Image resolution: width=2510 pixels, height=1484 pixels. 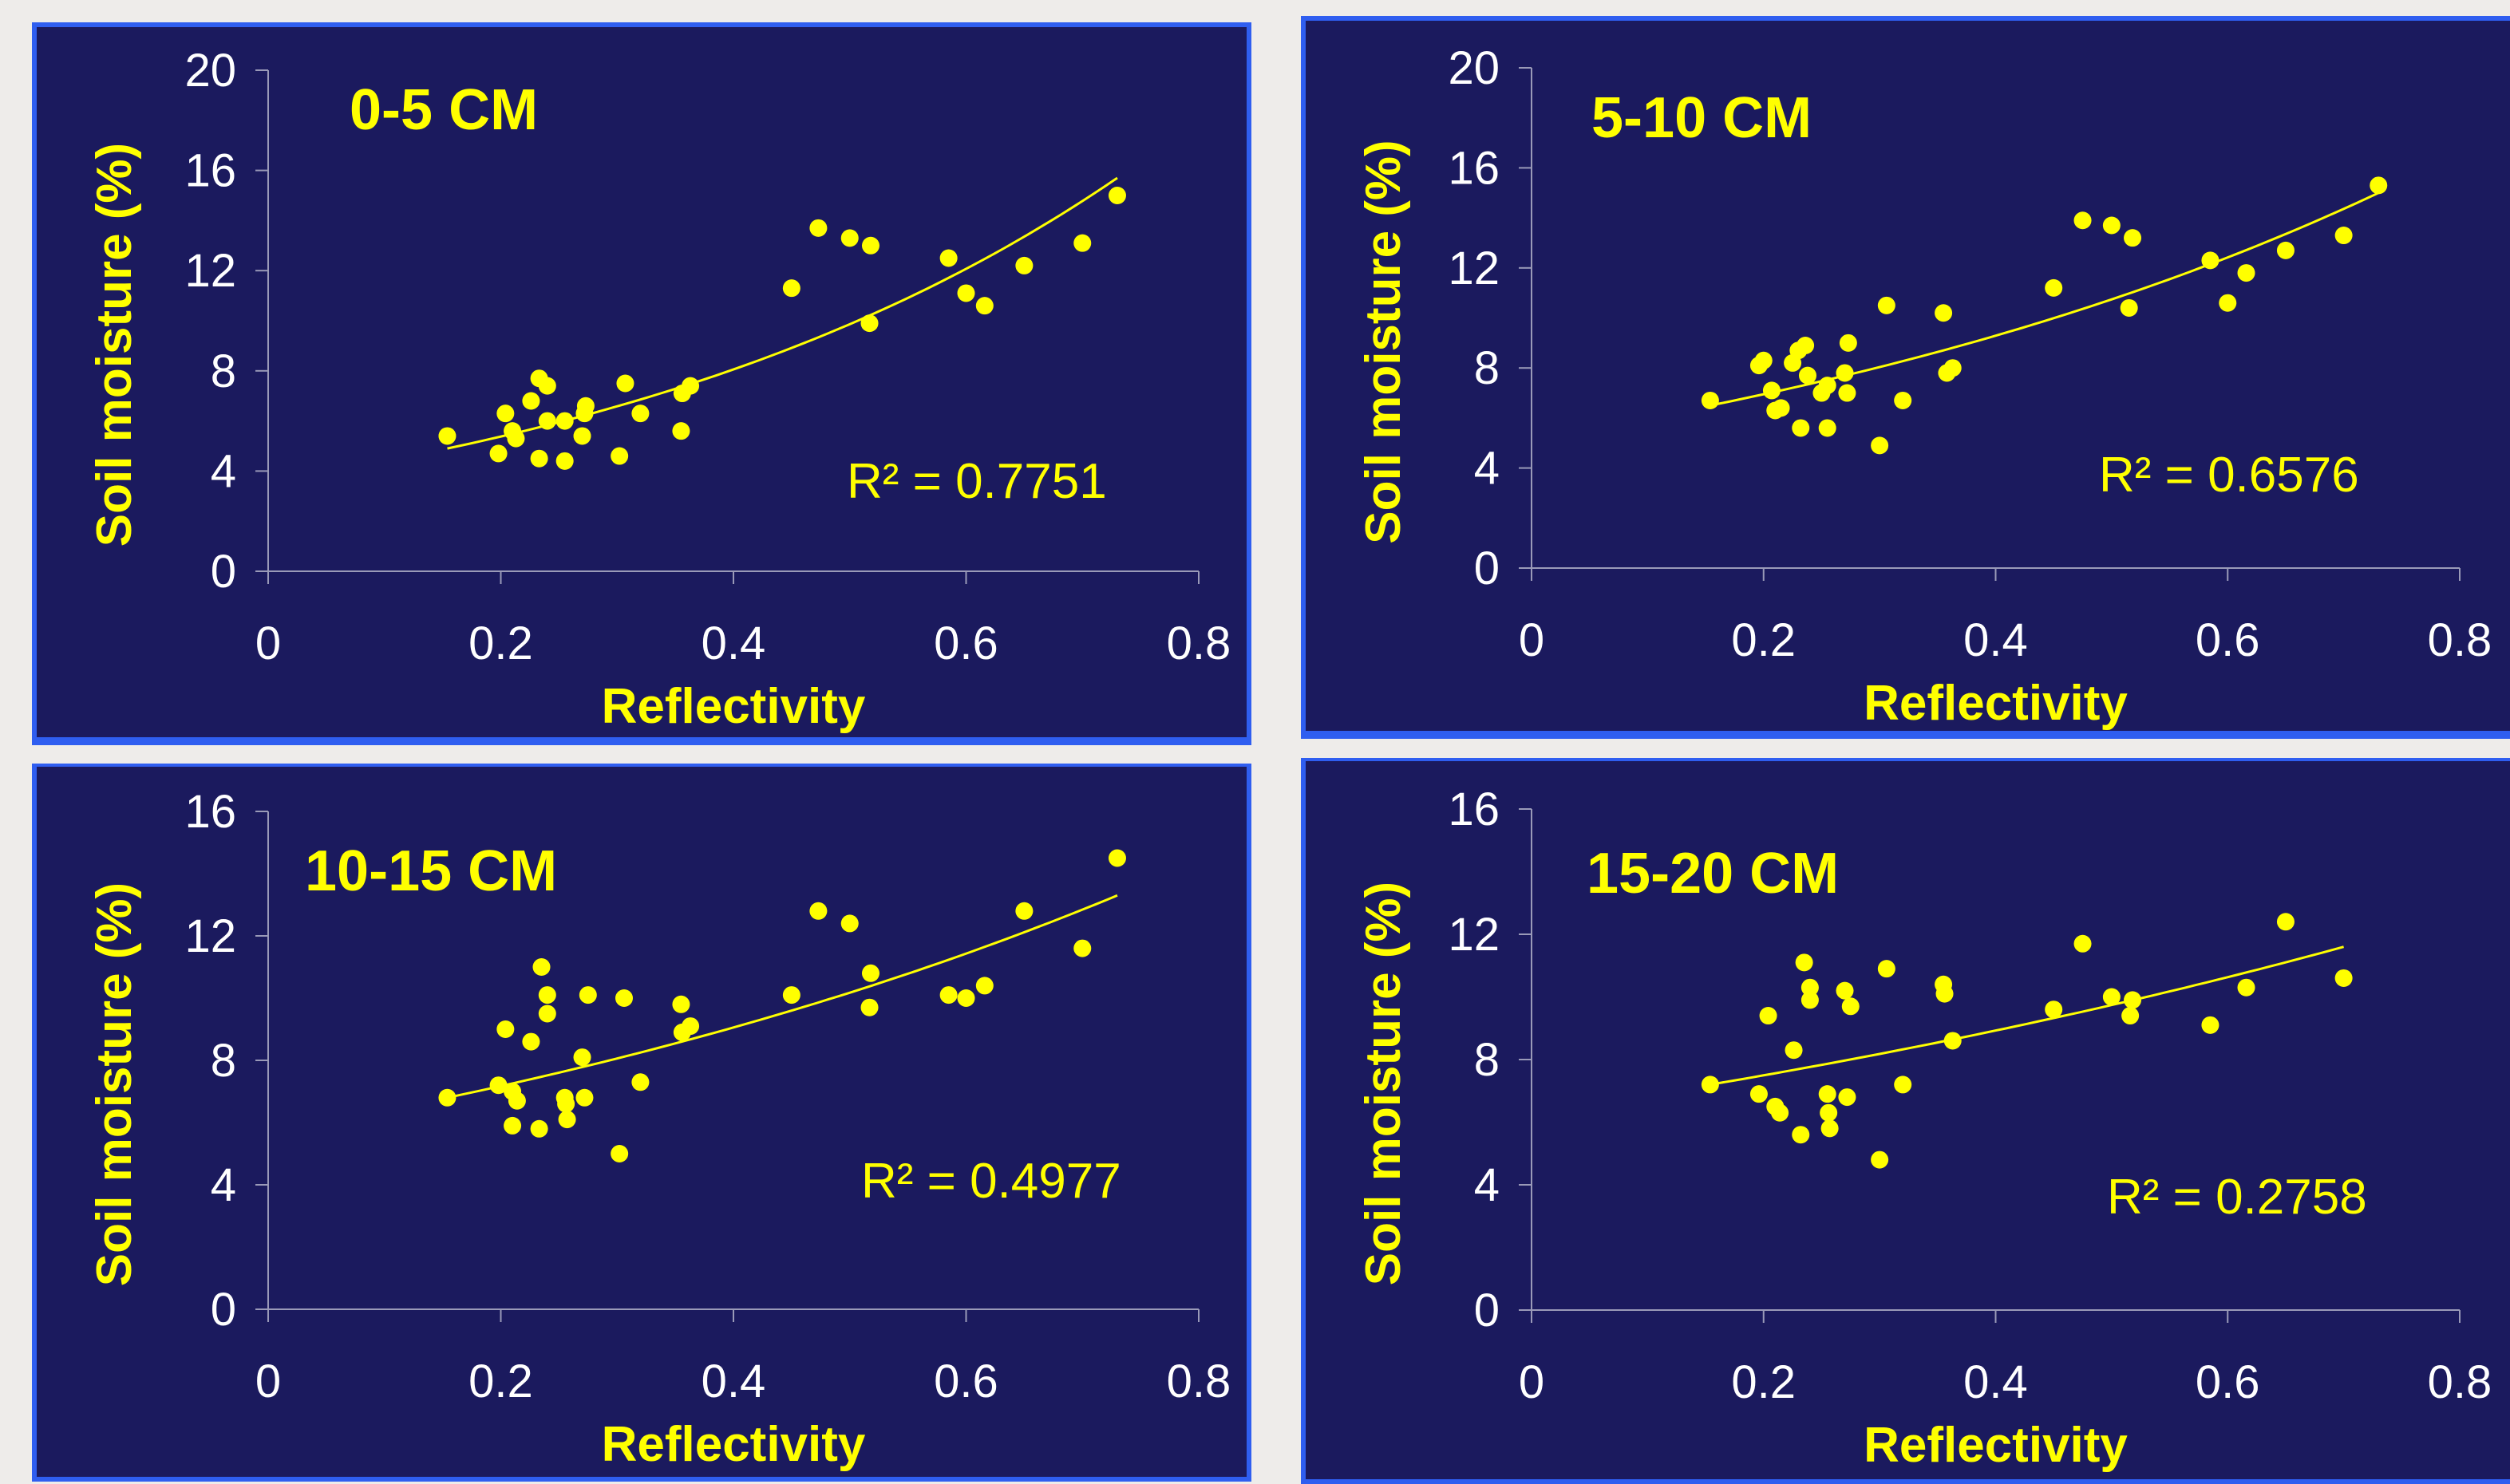 I want to click on y-tick-label: 12, so click(x=1474, y=935).